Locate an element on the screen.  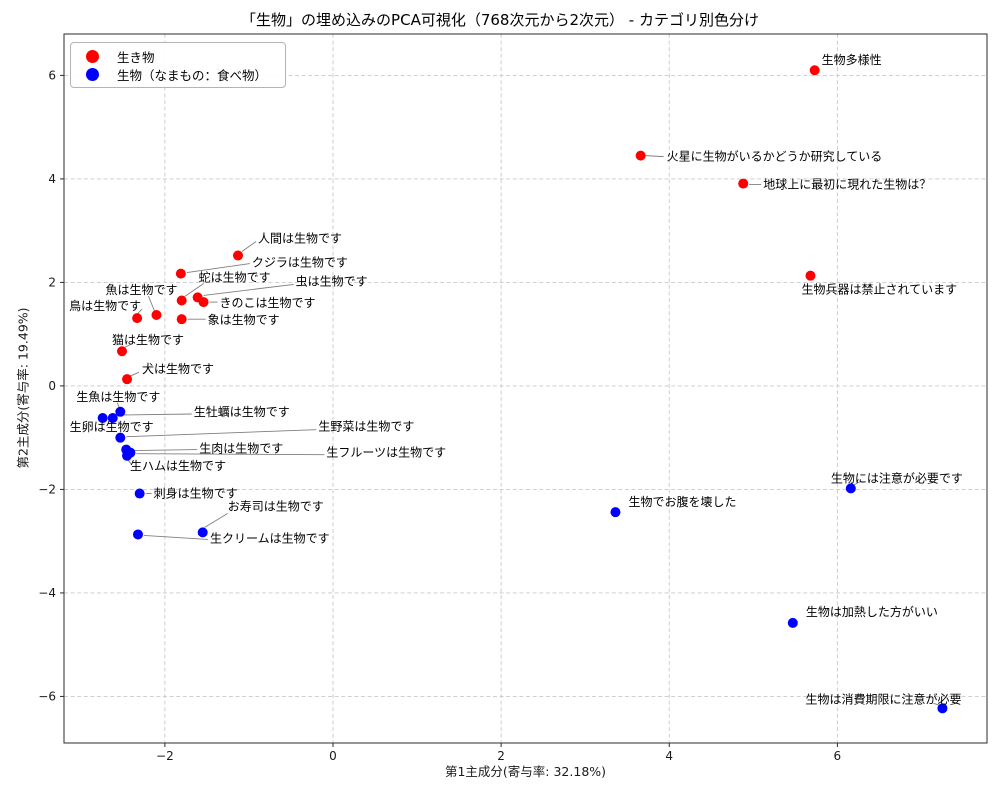
legend: 生き物 生物（なまもの：食べ物） is located at coordinates (178, 65).